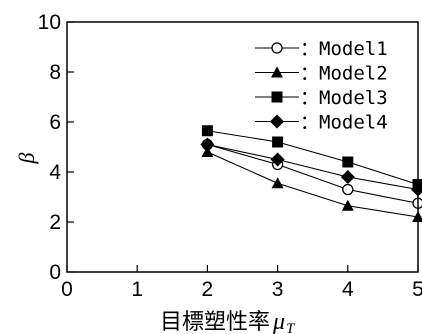  I want to click on x-tick-label: 5, so click(417, 289).